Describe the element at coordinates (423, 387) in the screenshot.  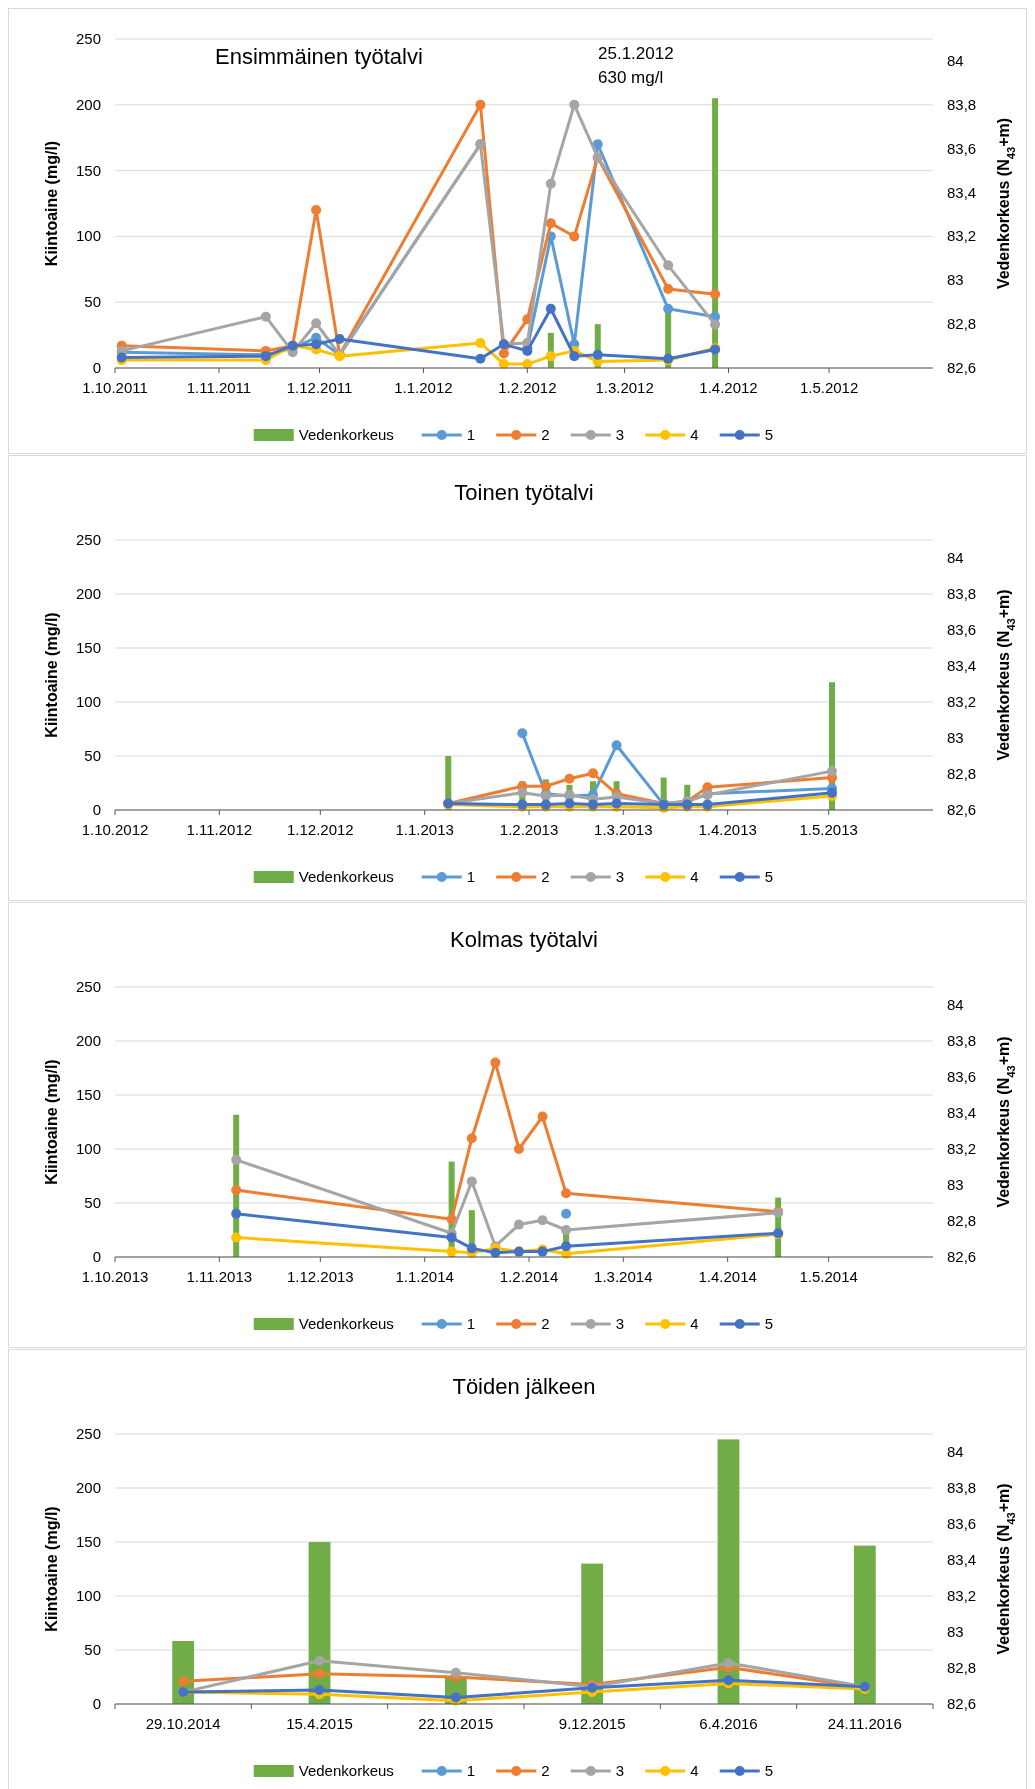
I see `x-tick-label: 1.1.2012` at that location.